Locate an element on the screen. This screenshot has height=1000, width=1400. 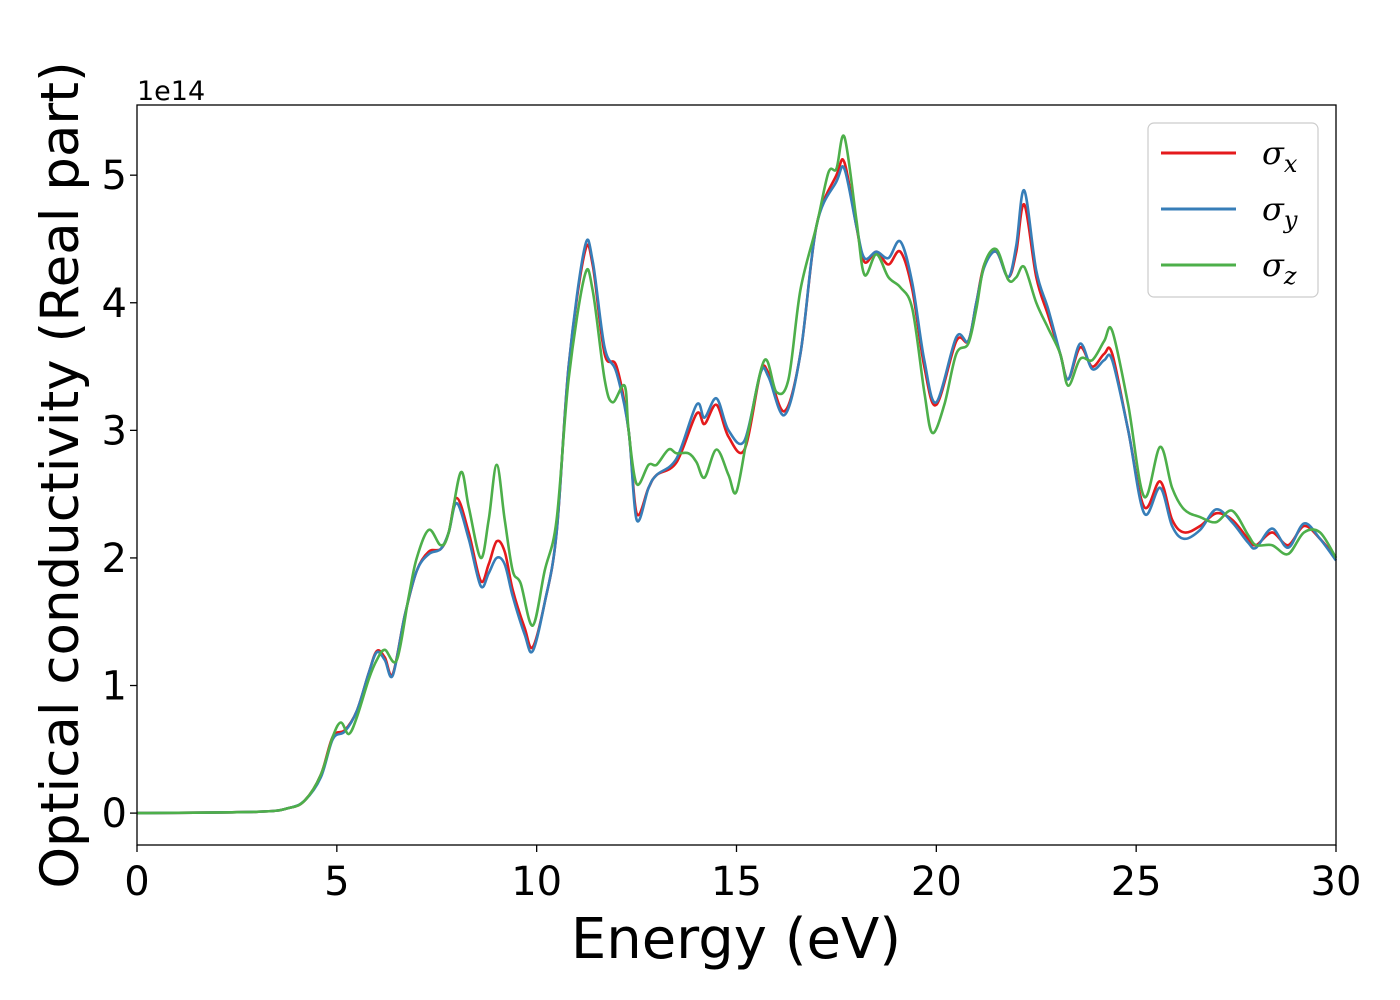
x-axis-ticks: 0 5 10 15 20 25 30 is located at coordinates (742, 875).